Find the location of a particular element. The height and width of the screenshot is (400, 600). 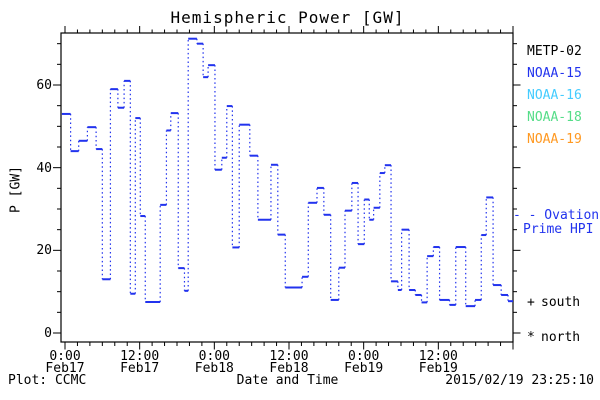

x-tick-label: 0:00 Feb18 is located at coordinates (214, 362).